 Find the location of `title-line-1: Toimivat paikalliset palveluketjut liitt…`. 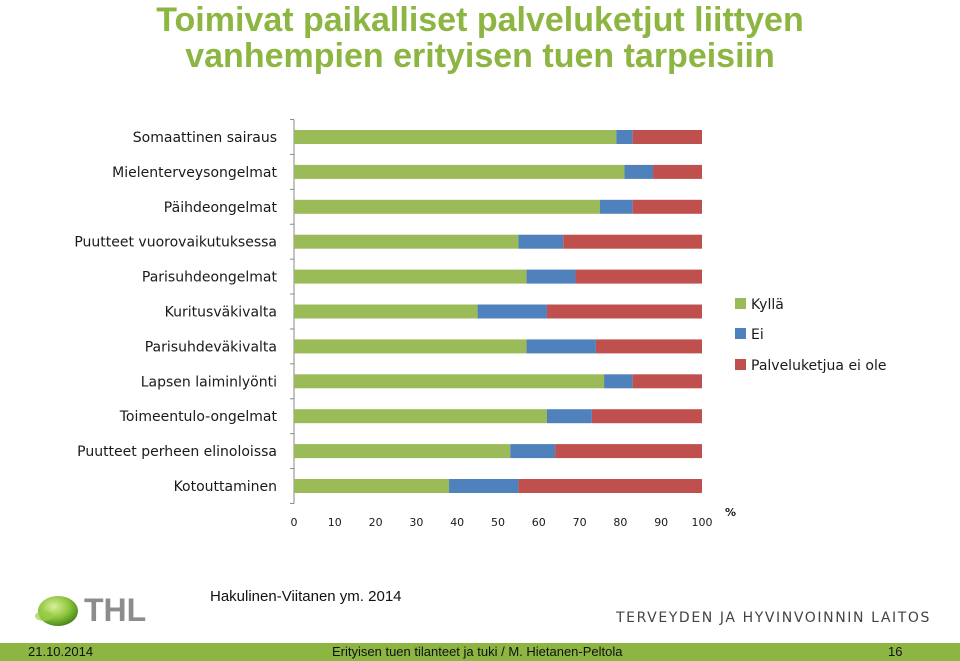

title-line-1: Toimivat paikalliset palveluketjut liitt… is located at coordinates (480, 20).